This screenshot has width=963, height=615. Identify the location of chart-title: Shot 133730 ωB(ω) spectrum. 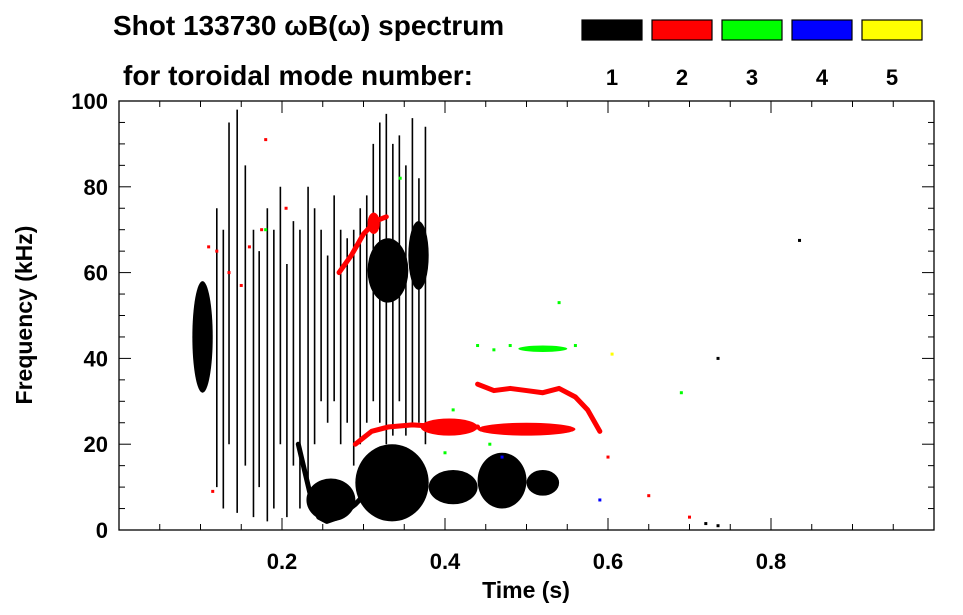
(308, 25).